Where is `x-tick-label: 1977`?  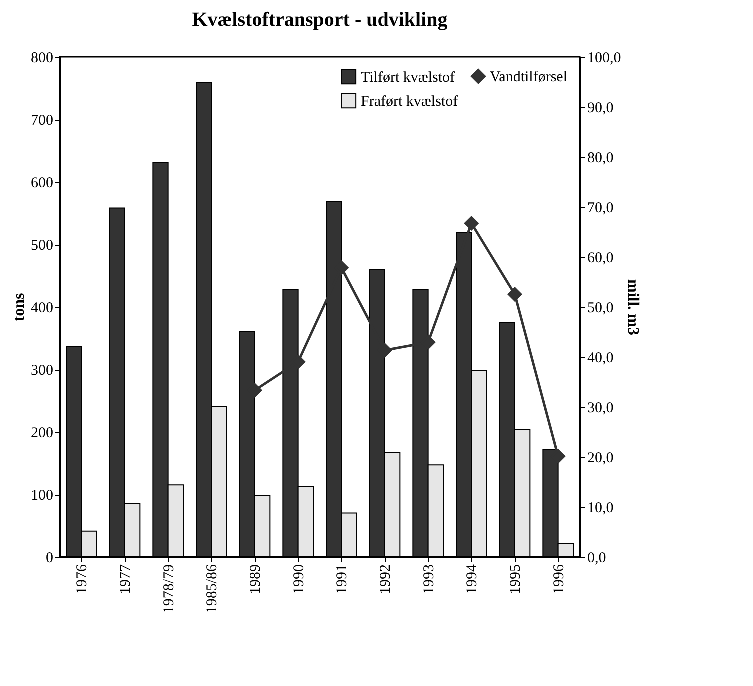 x-tick-label: 1977 is located at coordinates (126, 579).